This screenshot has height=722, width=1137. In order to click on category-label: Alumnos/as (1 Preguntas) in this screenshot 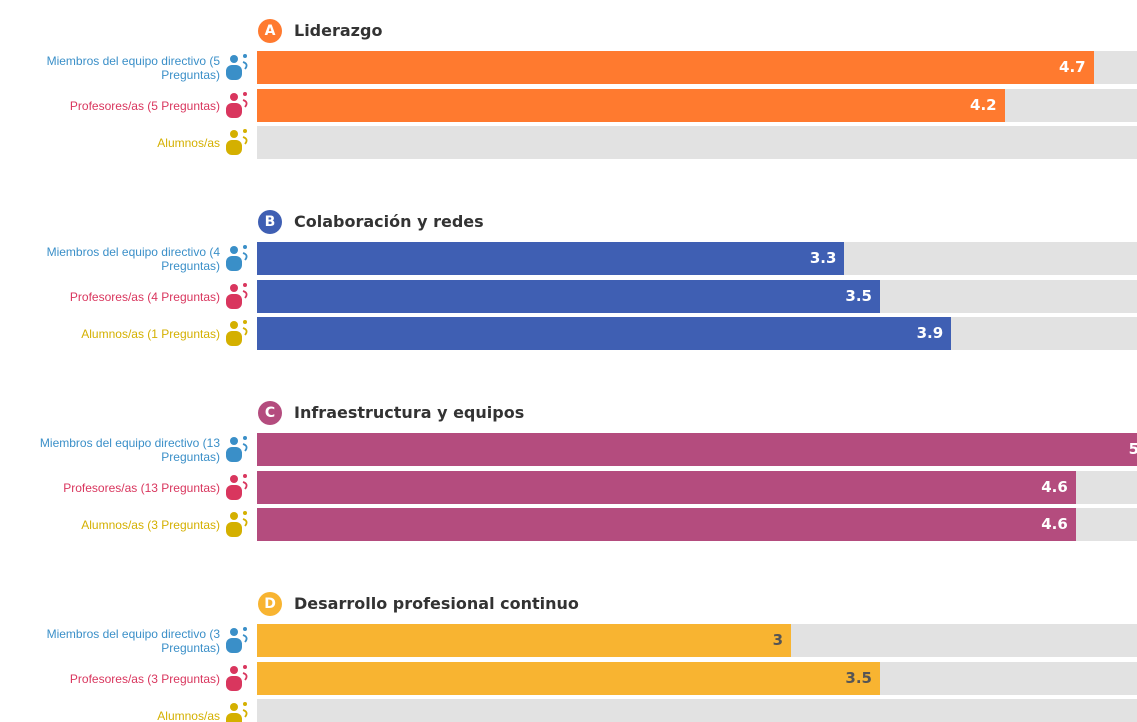, I will do `click(111, 334)`.